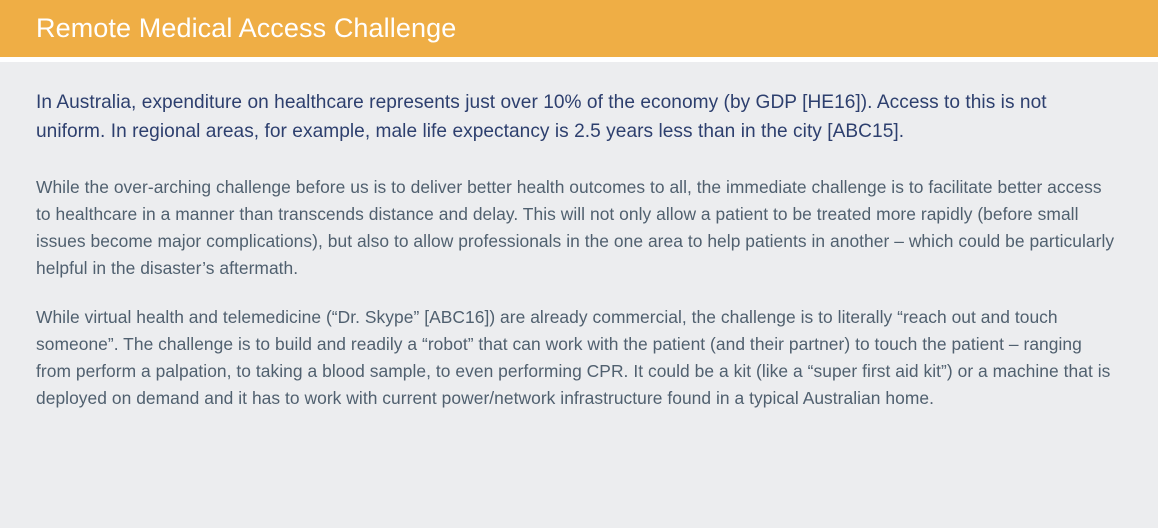 Image resolution: width=1158 pixels, height=528 pixels. I want to click on slide-header-band: Remote Medical Access Challenge, so click(579, 28).